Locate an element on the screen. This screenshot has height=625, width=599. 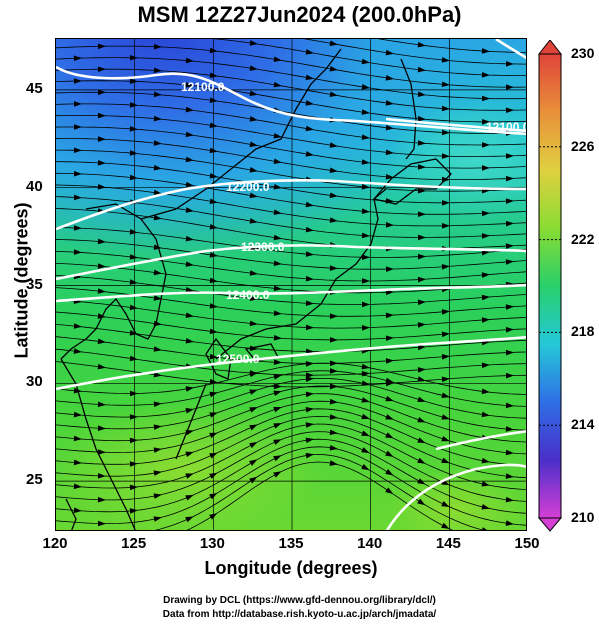
colorbar-gradient is located at coordinates (550, 286).